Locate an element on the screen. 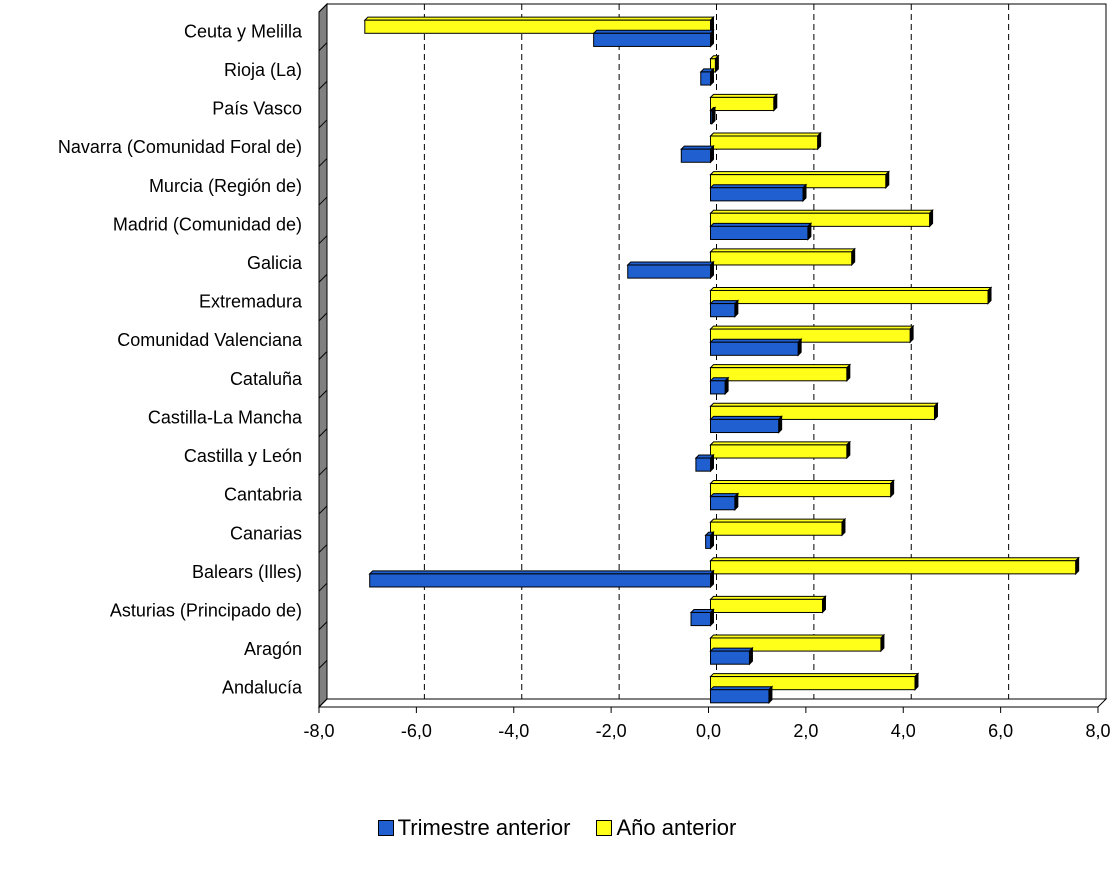 The height and width of the screenshot is (879, 1114). legend-item-ano: Año anterior is located at coordinates (666, 828).